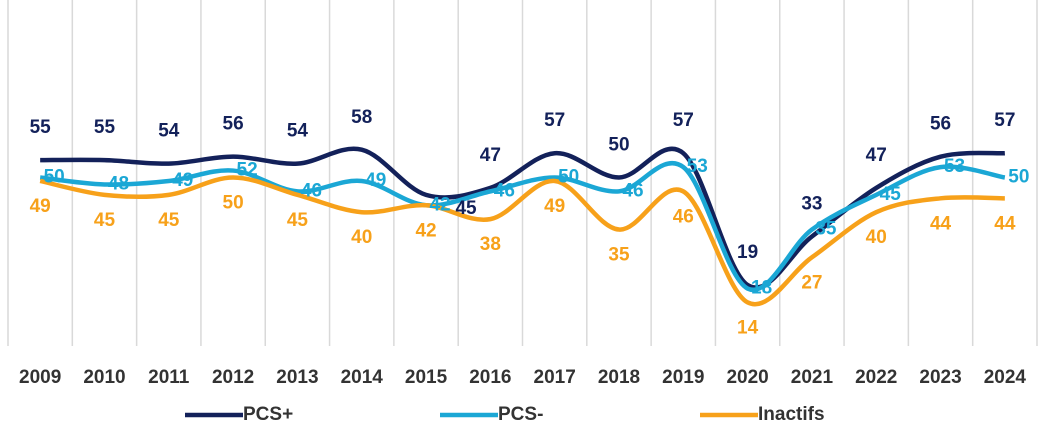 The image size is (1040, 433). What do you see at coordinates (1005, 377) in the screenshot?
I see `x-tick-label: 2024` at bounding box center [1005, 377].